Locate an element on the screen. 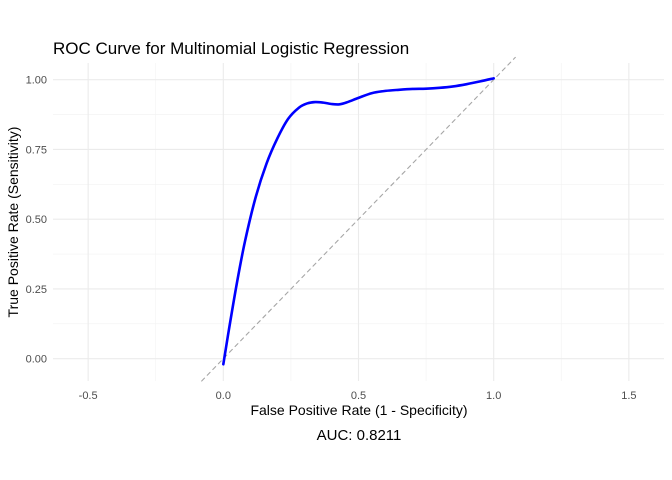 Image resolution: width=672 pixels, height=480 pixels. x-tick-label: 1.0 is located at coordinates (493, 396).